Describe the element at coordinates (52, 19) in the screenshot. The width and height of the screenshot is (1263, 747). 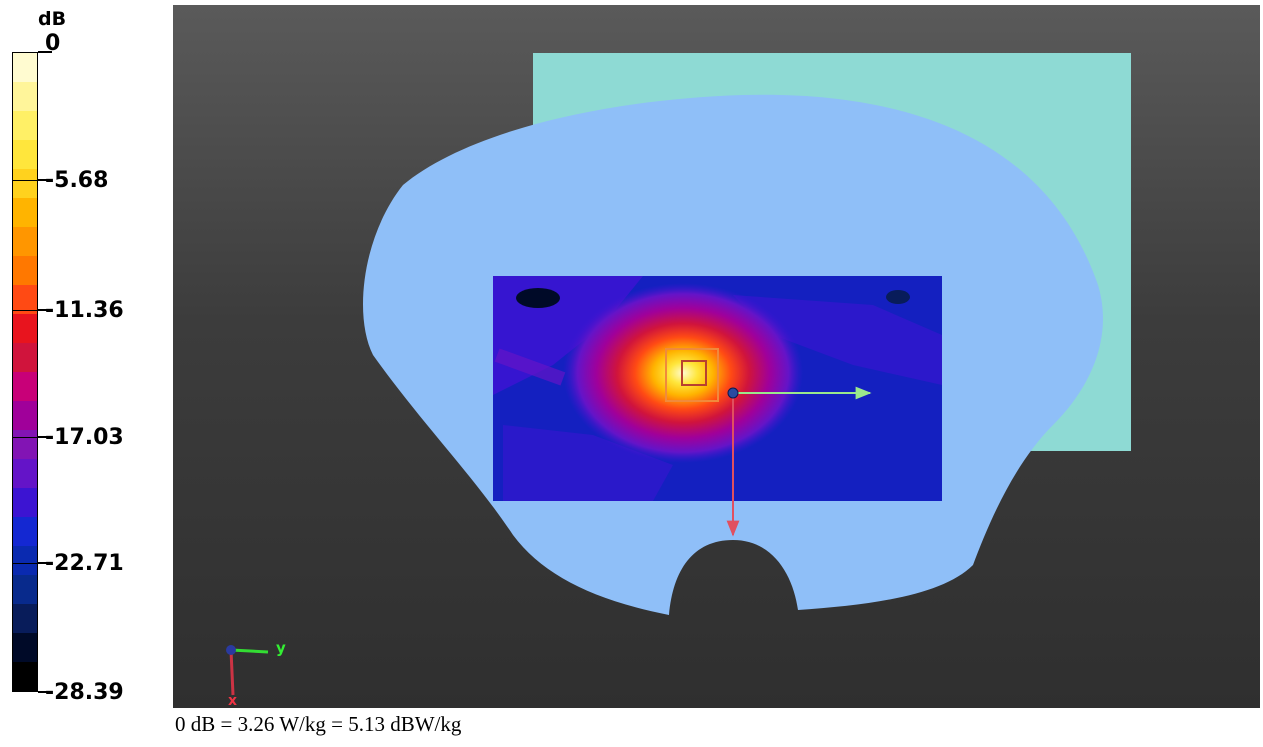
I see `colorbar-unit-label: dB` at that location.